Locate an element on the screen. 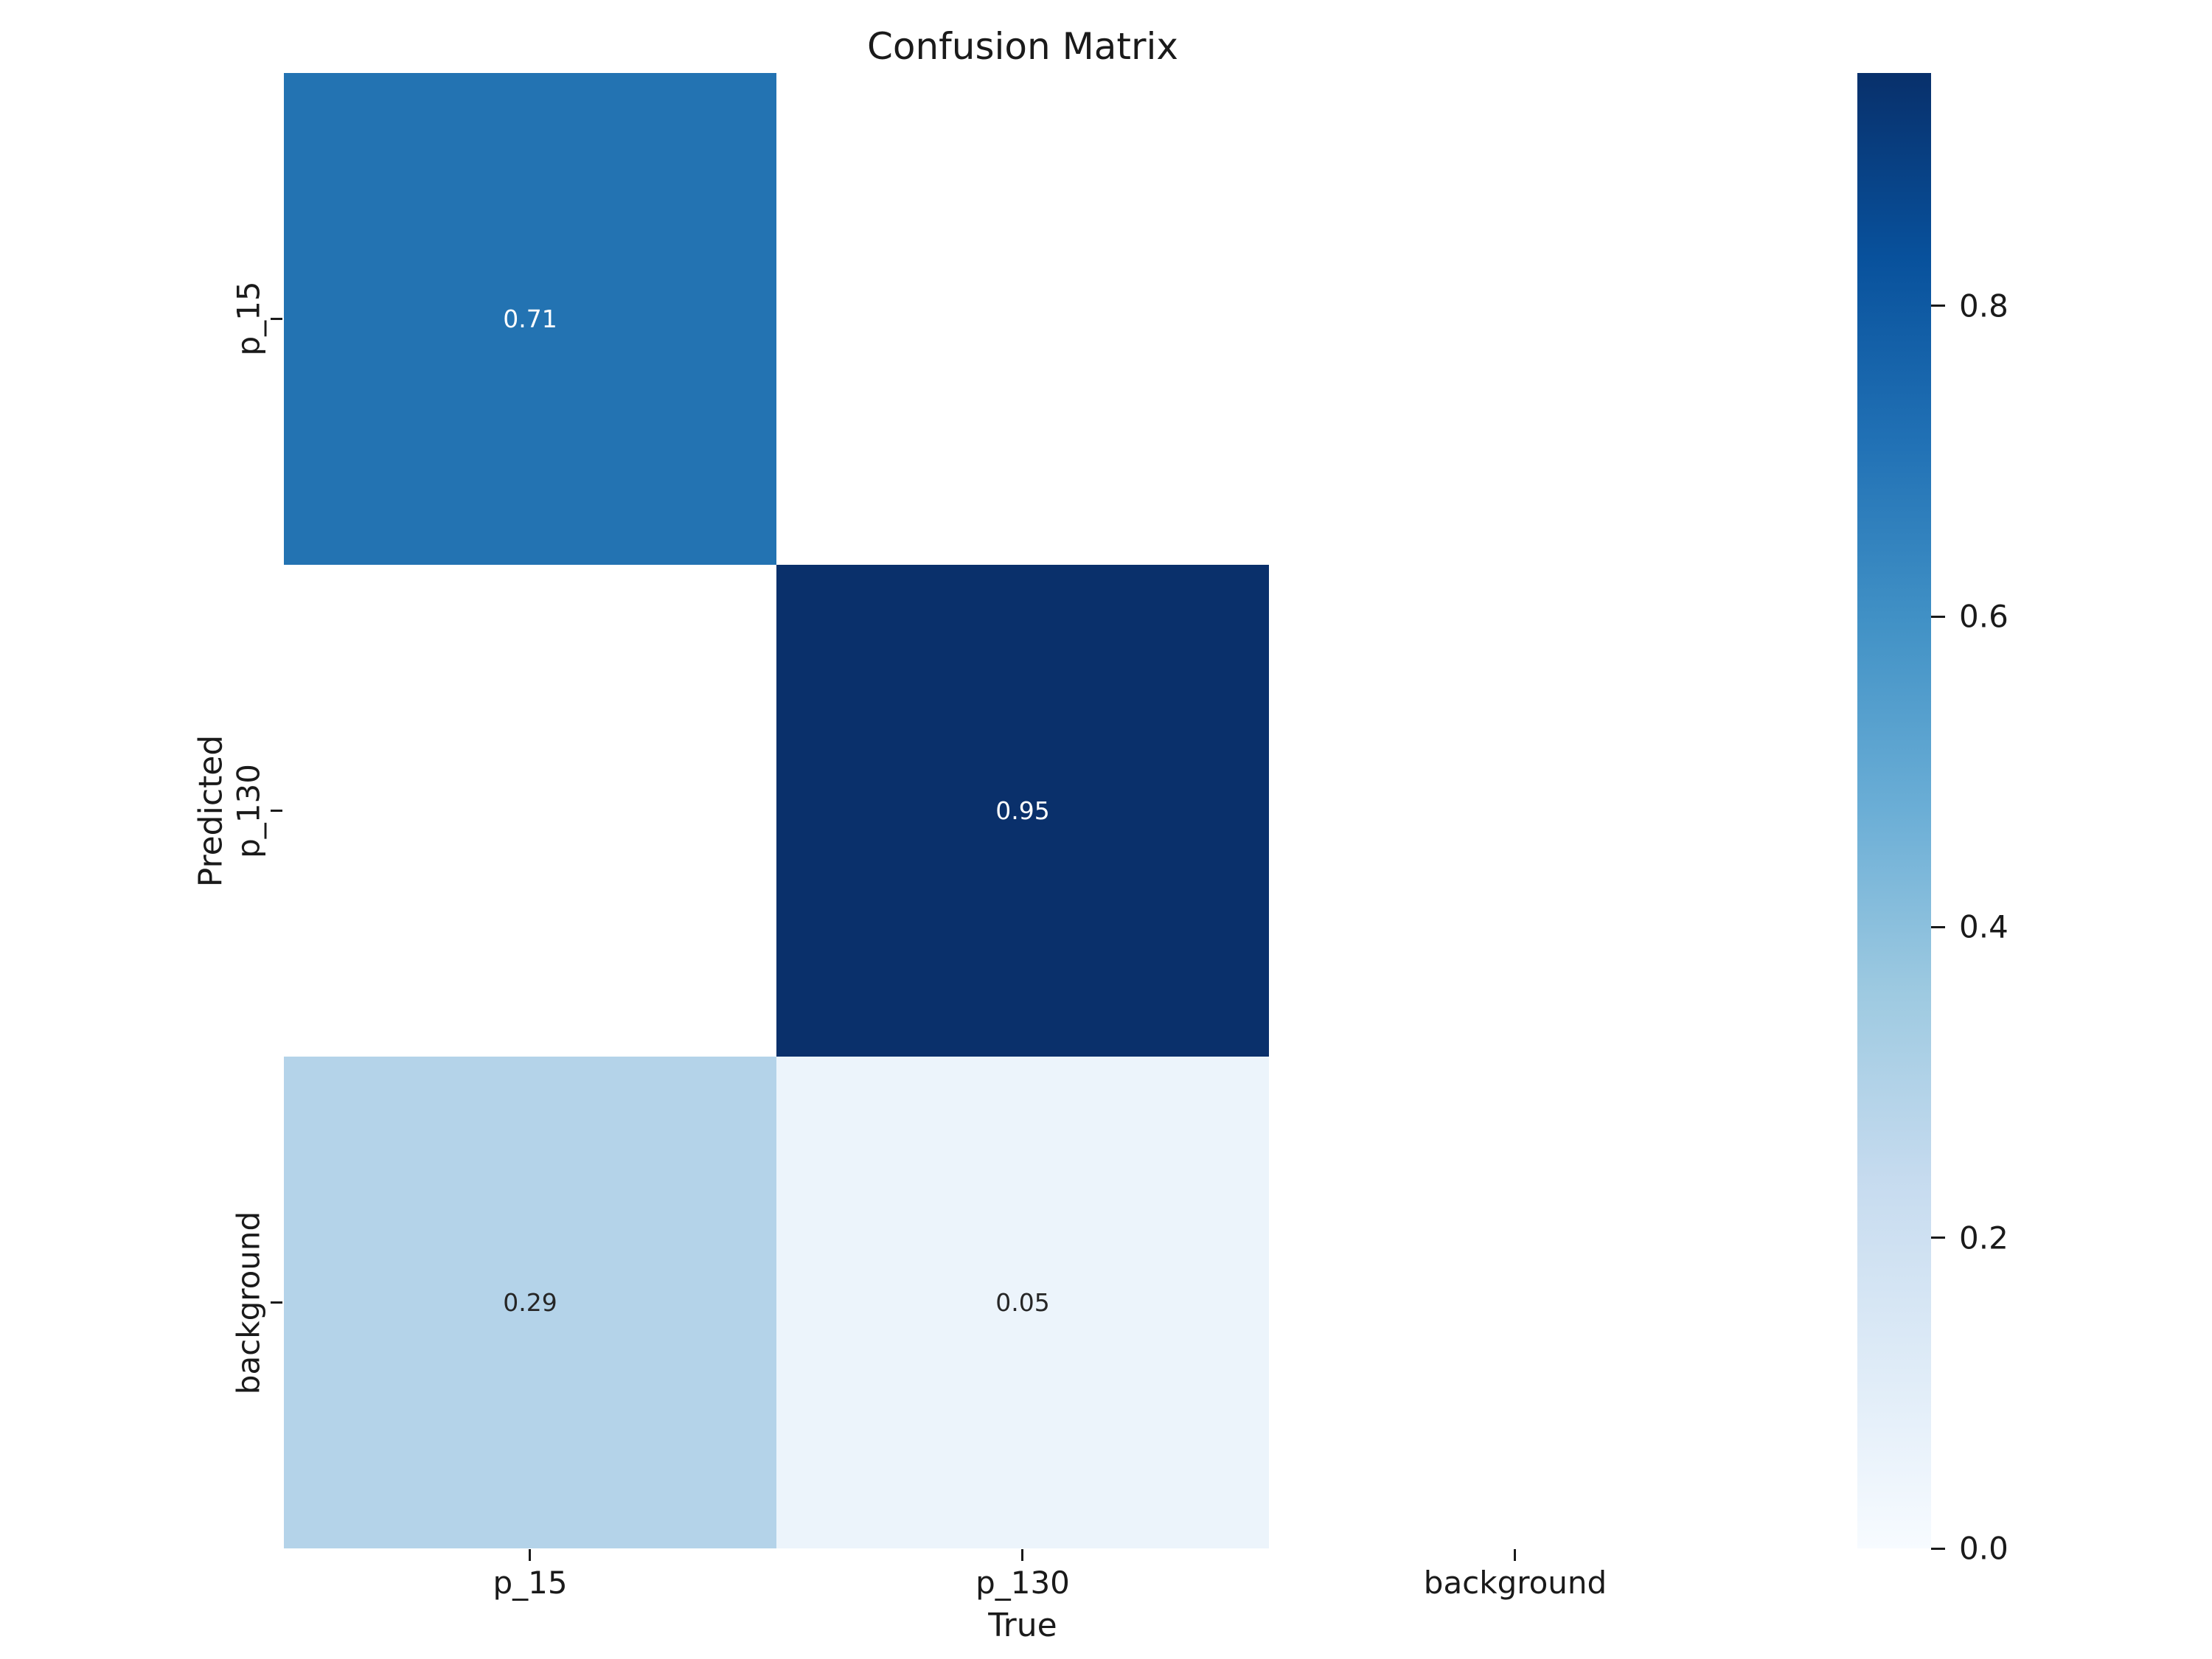 Image resolution: width=2212 pixels, height=1659 pixels. heatmap-cell: 0.05 is located at coordinates (1022, 1302).